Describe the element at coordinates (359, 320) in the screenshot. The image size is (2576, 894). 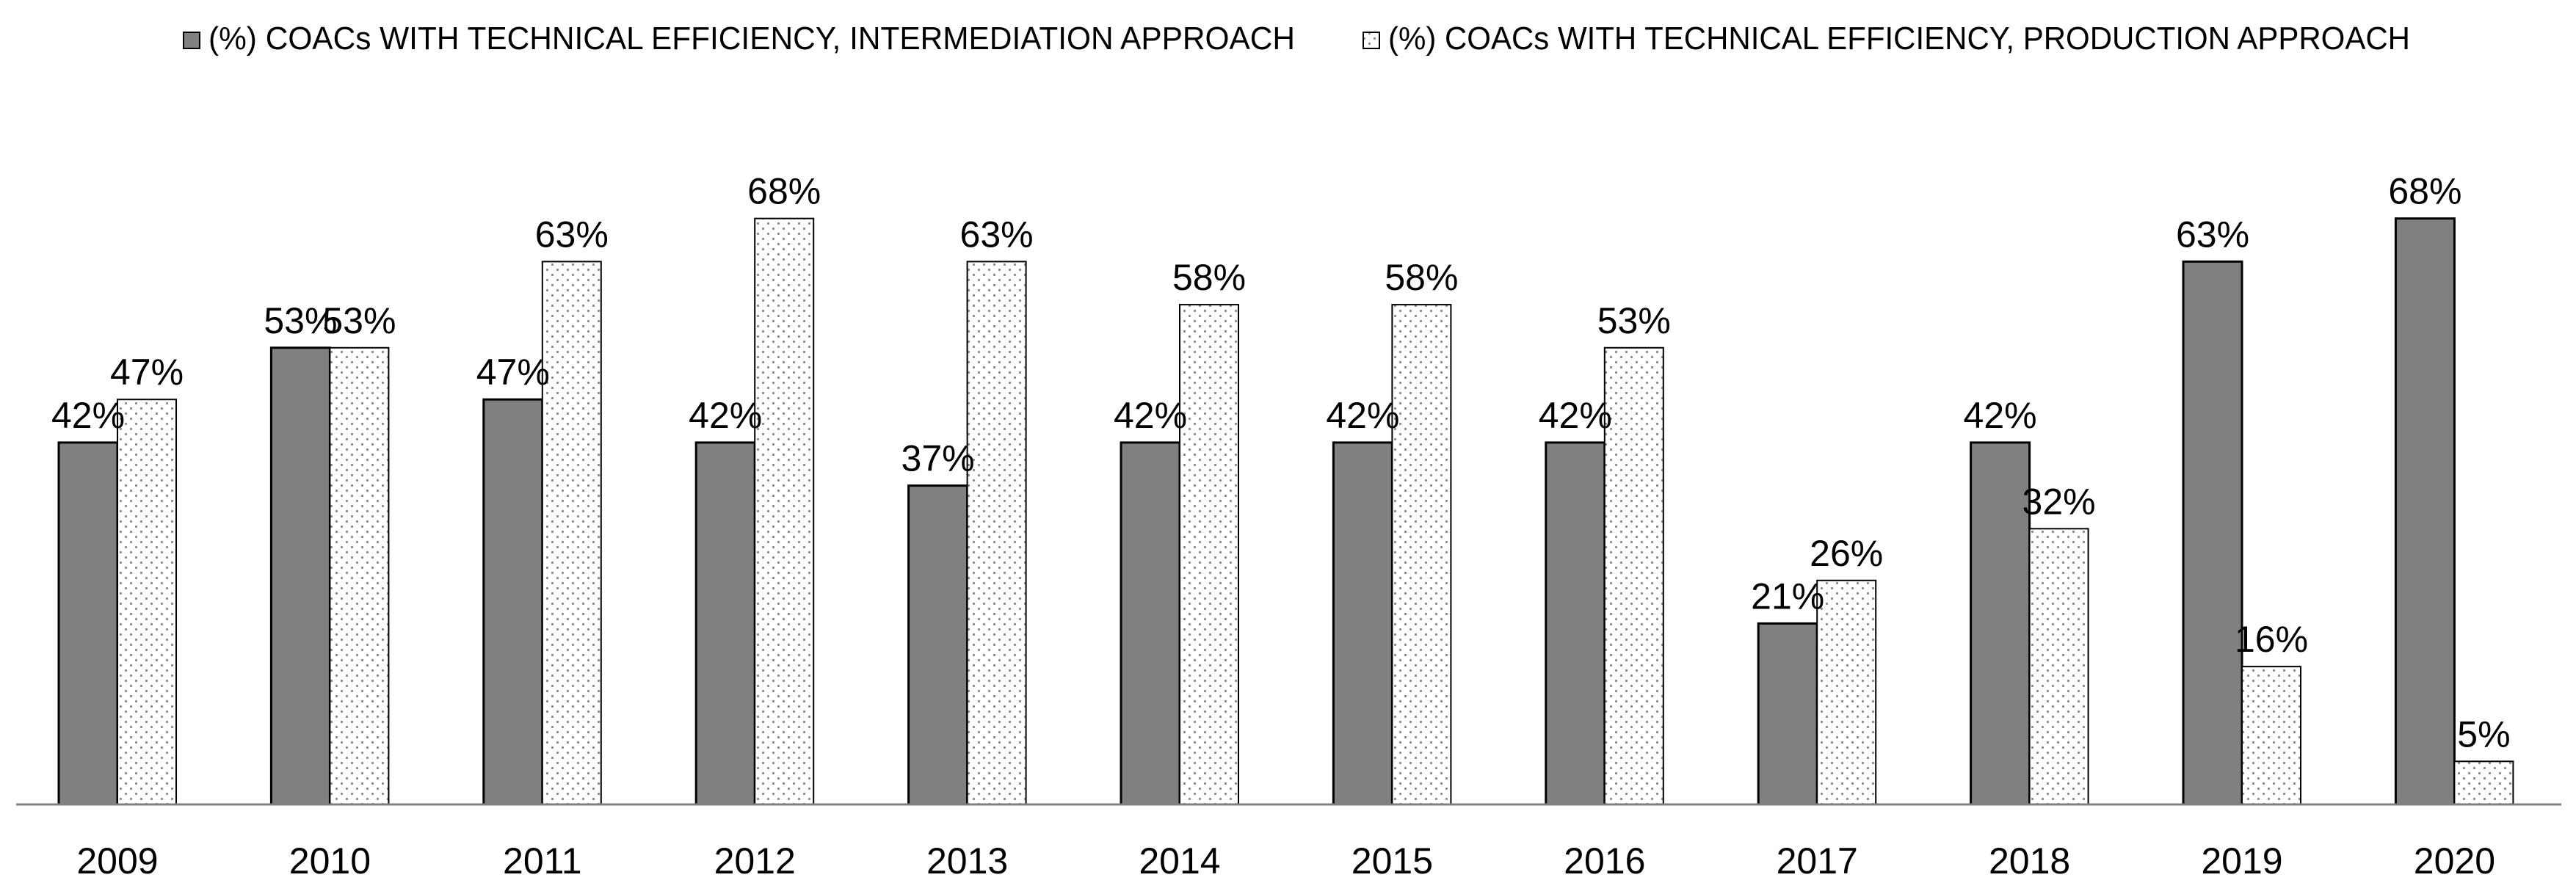
I see `value-label-production-2010: 53%` at that location.